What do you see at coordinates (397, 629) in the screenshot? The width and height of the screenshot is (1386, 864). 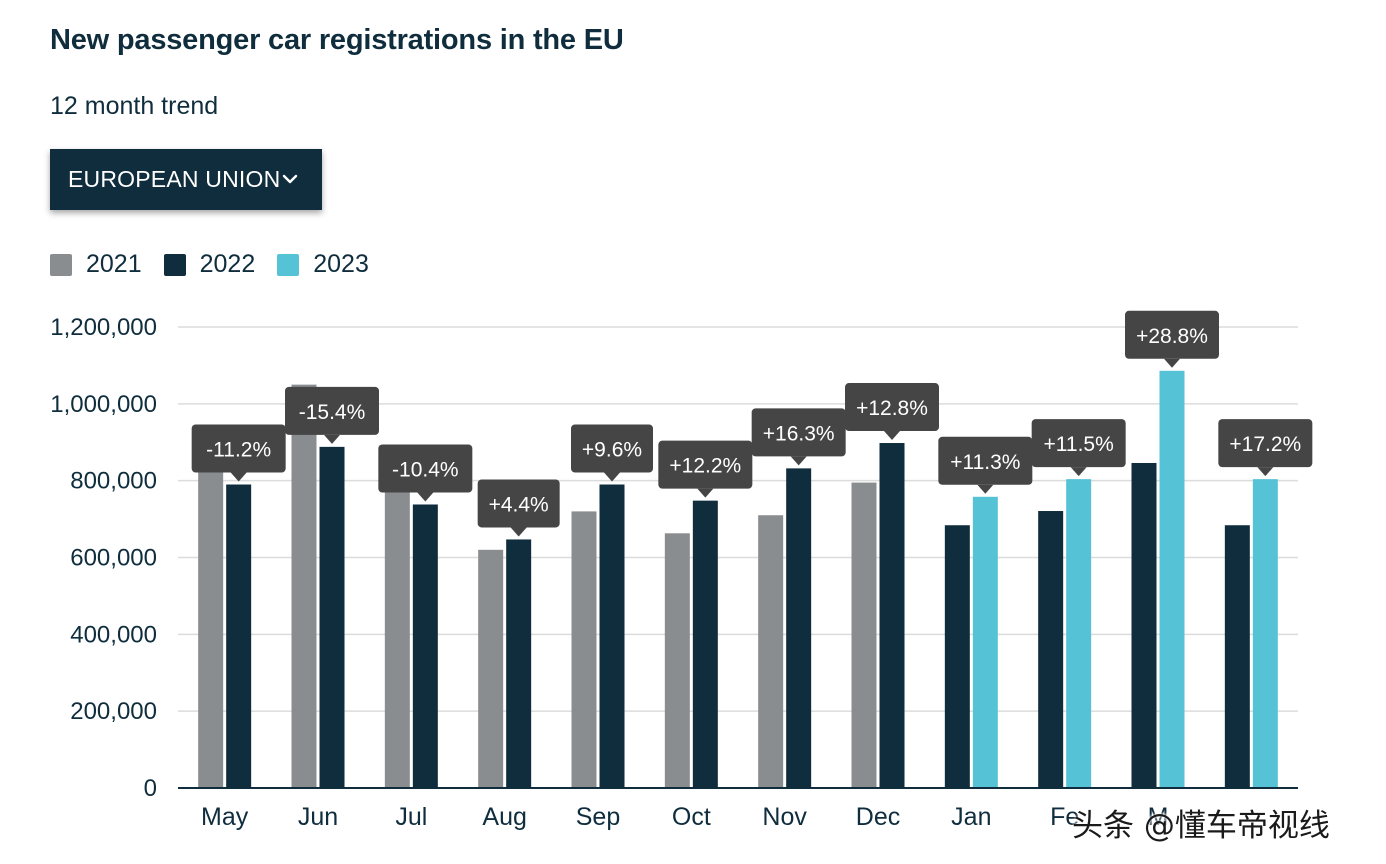 I see `bar-2021-jul` at bounding box center [397, 629].